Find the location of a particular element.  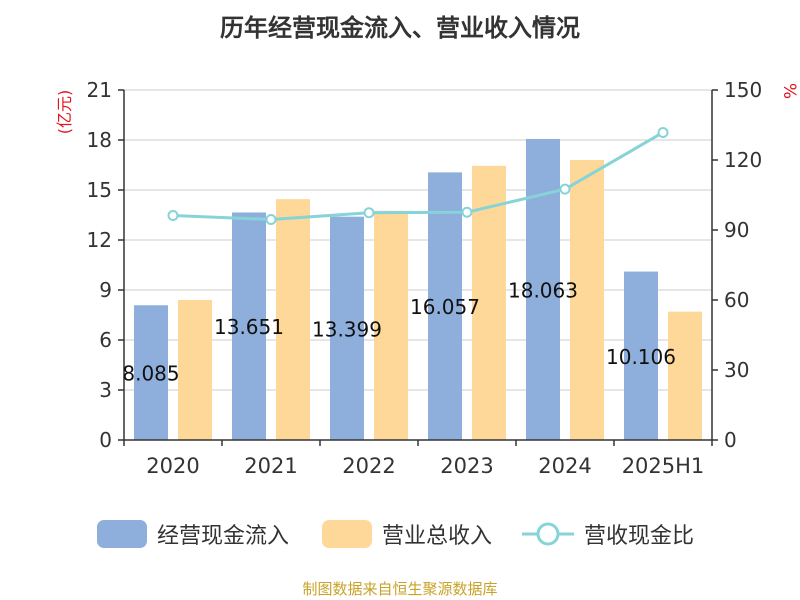

y-tick-label-left: 21 is located at coordinates (99, 90).